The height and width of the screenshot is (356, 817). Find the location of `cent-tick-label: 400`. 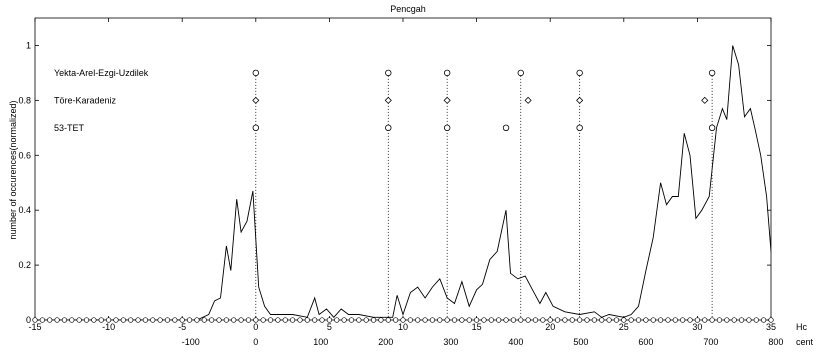

cent-tick-label: 400 is located at coordinates (515, 342).